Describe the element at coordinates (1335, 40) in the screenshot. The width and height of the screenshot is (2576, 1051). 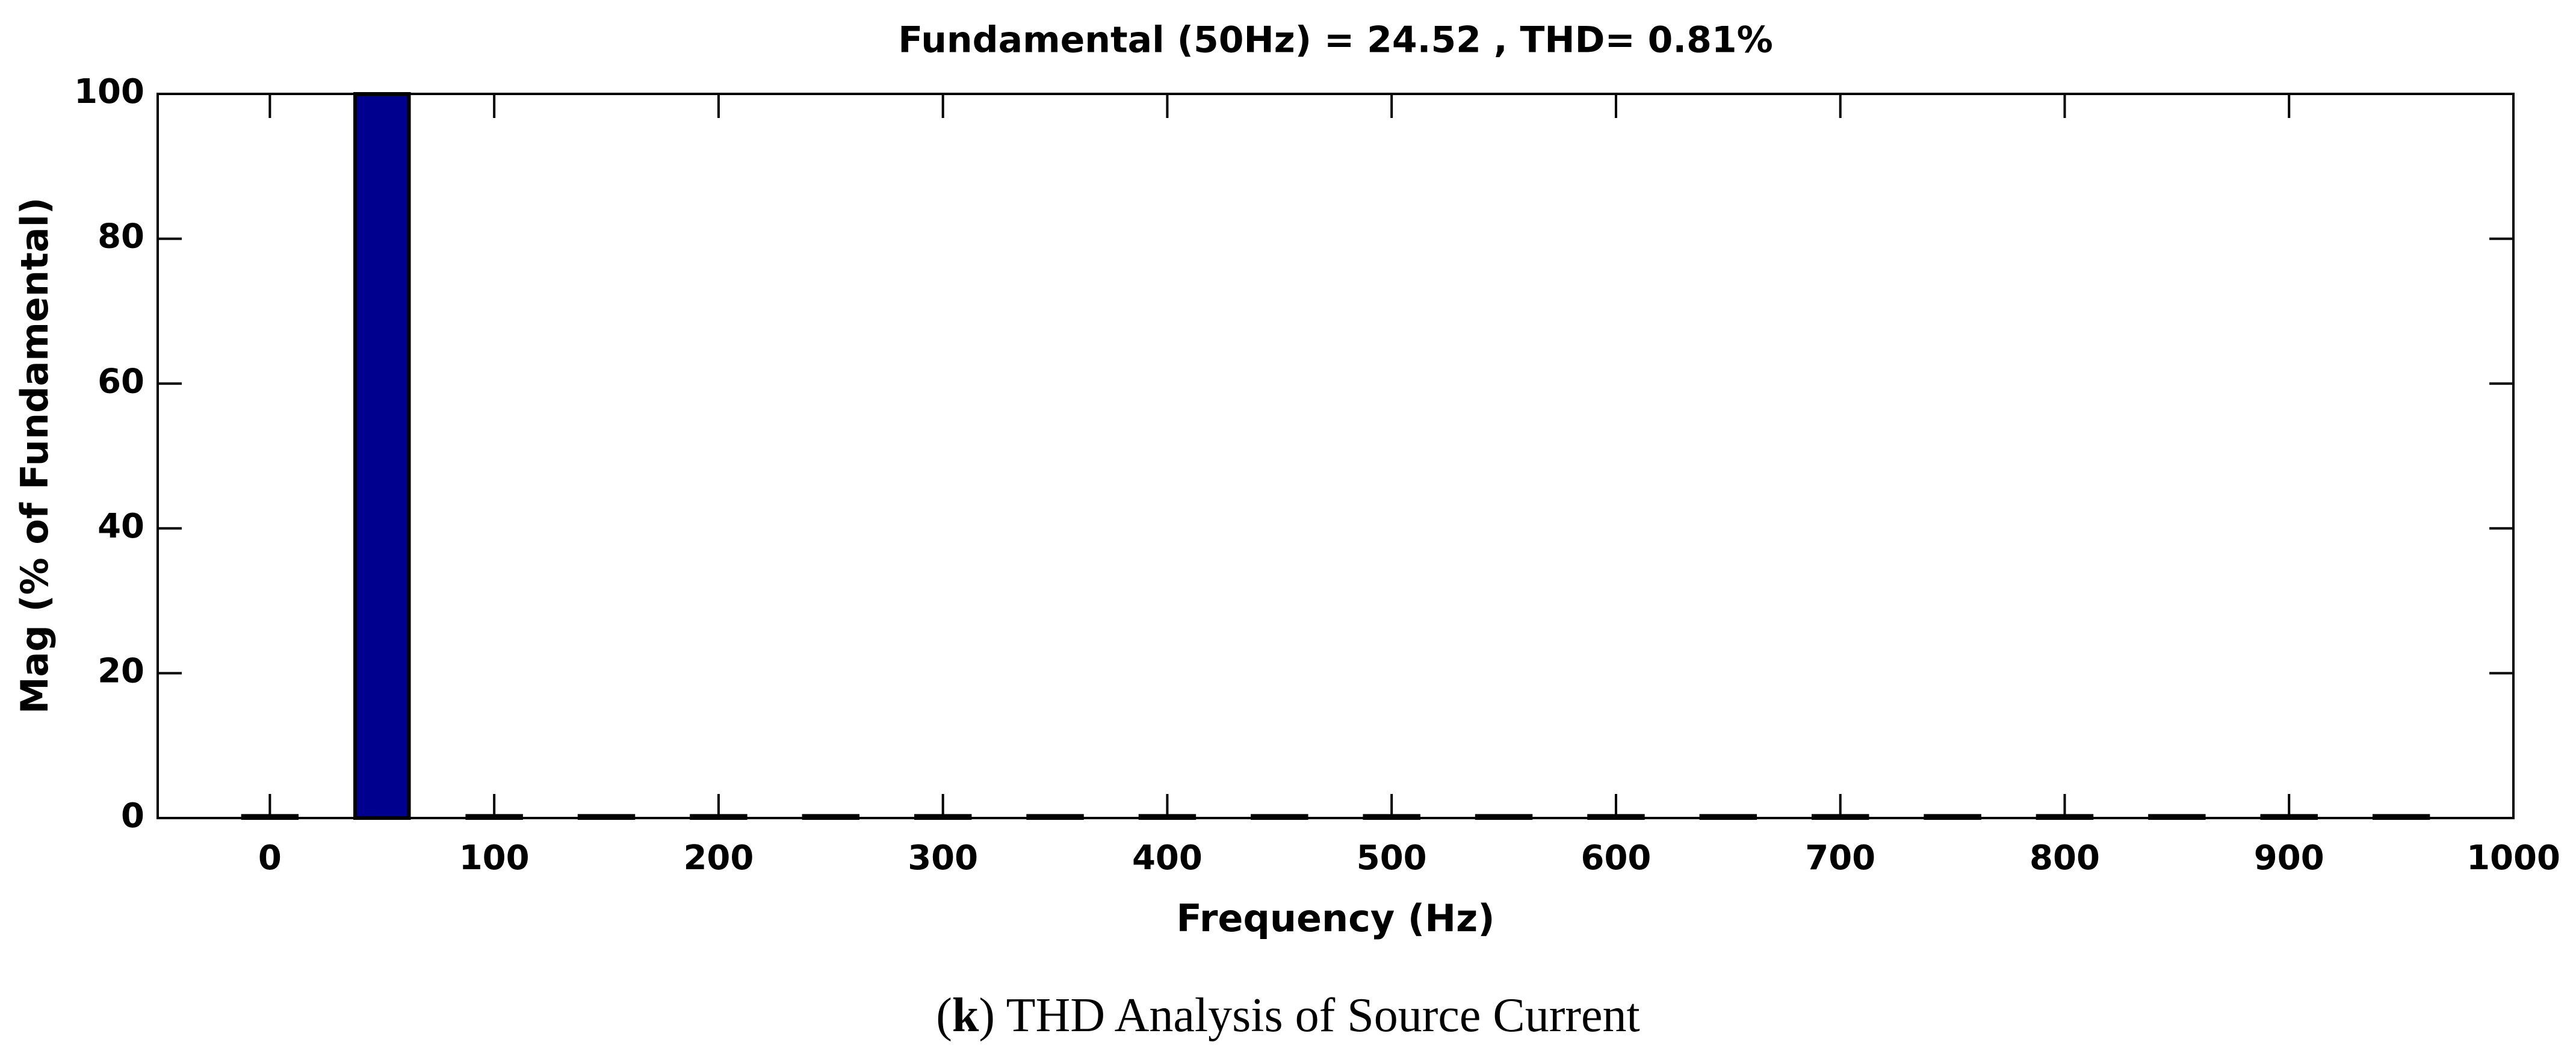
I see `chart-title: Fundamental (50Hz) = 24.52 , THD= 0.81%` at that location.